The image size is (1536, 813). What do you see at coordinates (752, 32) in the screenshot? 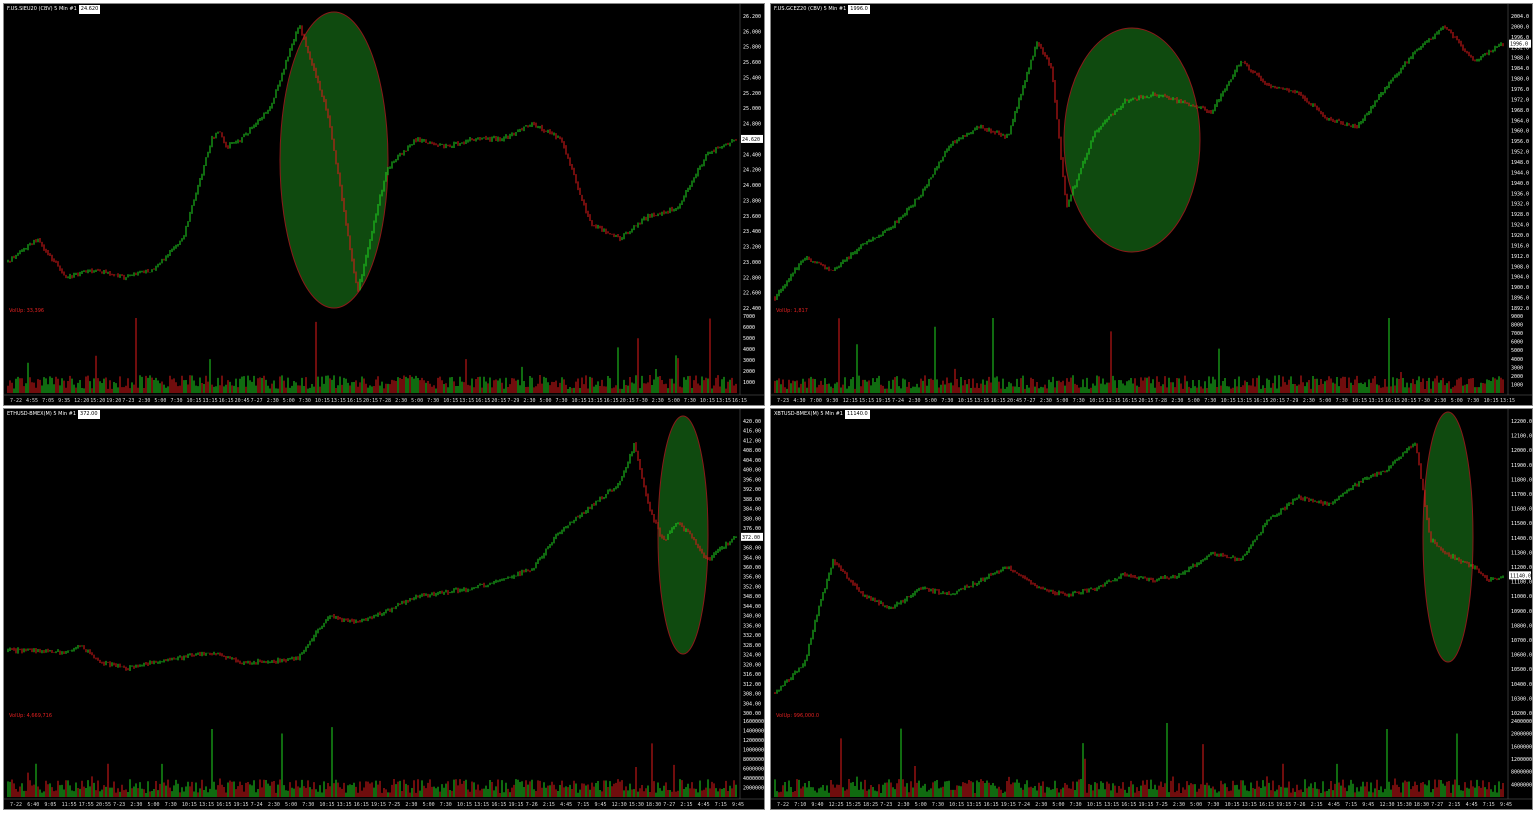
I see `price-tick-label: 26.000` at bounding box center [752, 32].